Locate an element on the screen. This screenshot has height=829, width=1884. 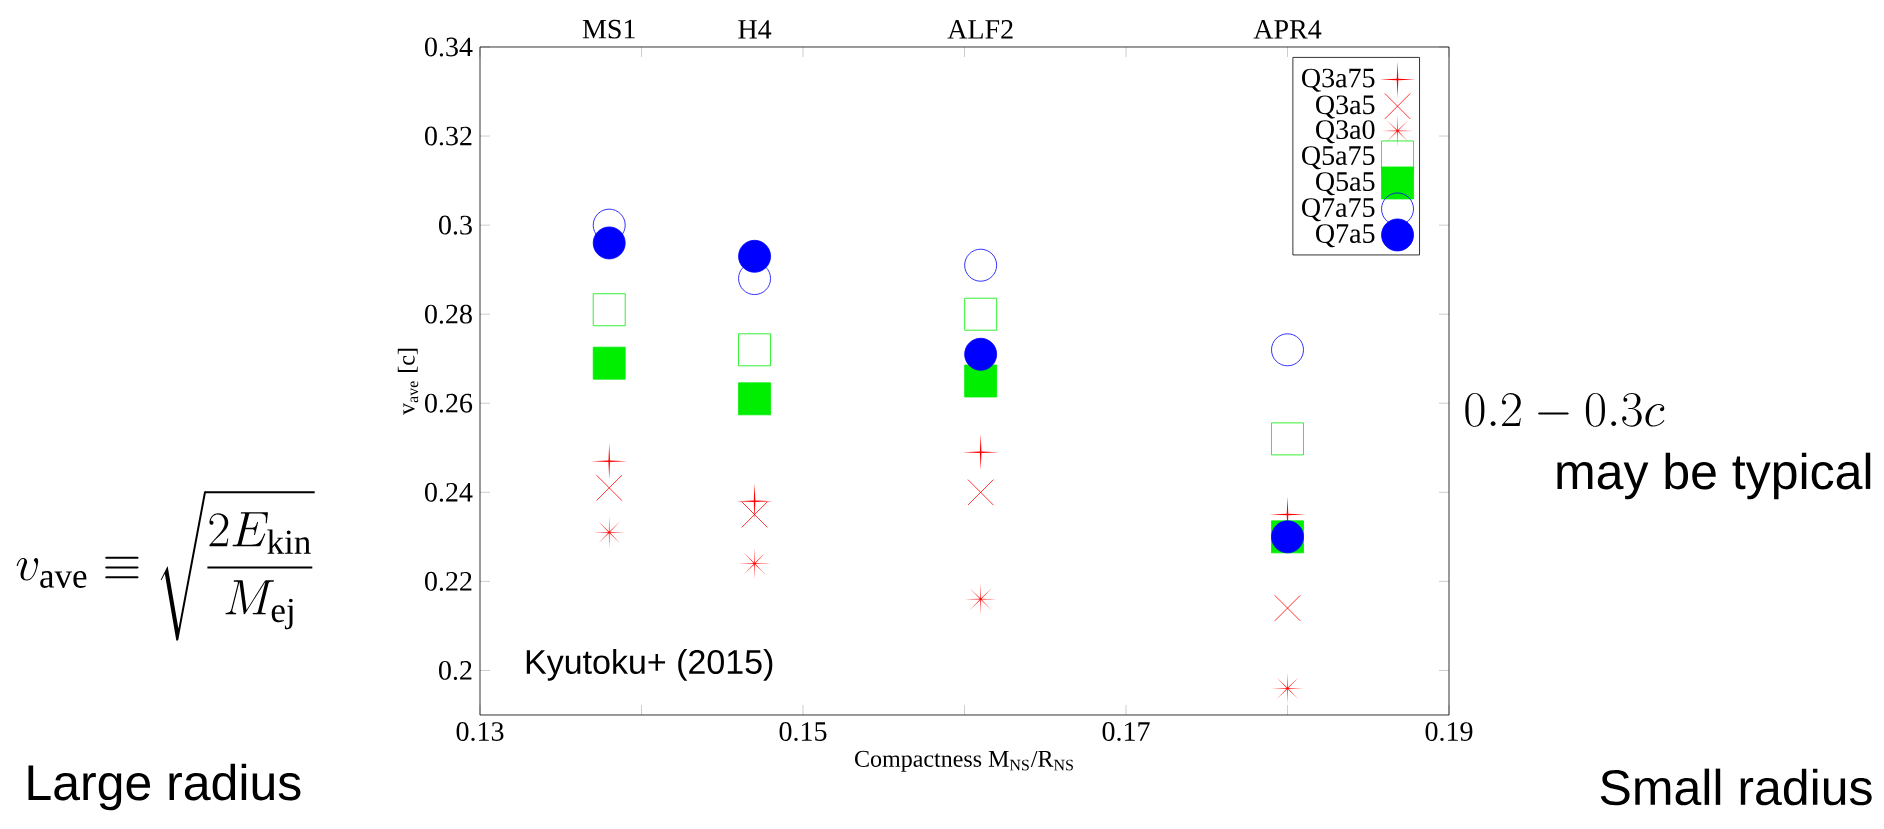
text: Large radius is located at coordinates (164, 787).